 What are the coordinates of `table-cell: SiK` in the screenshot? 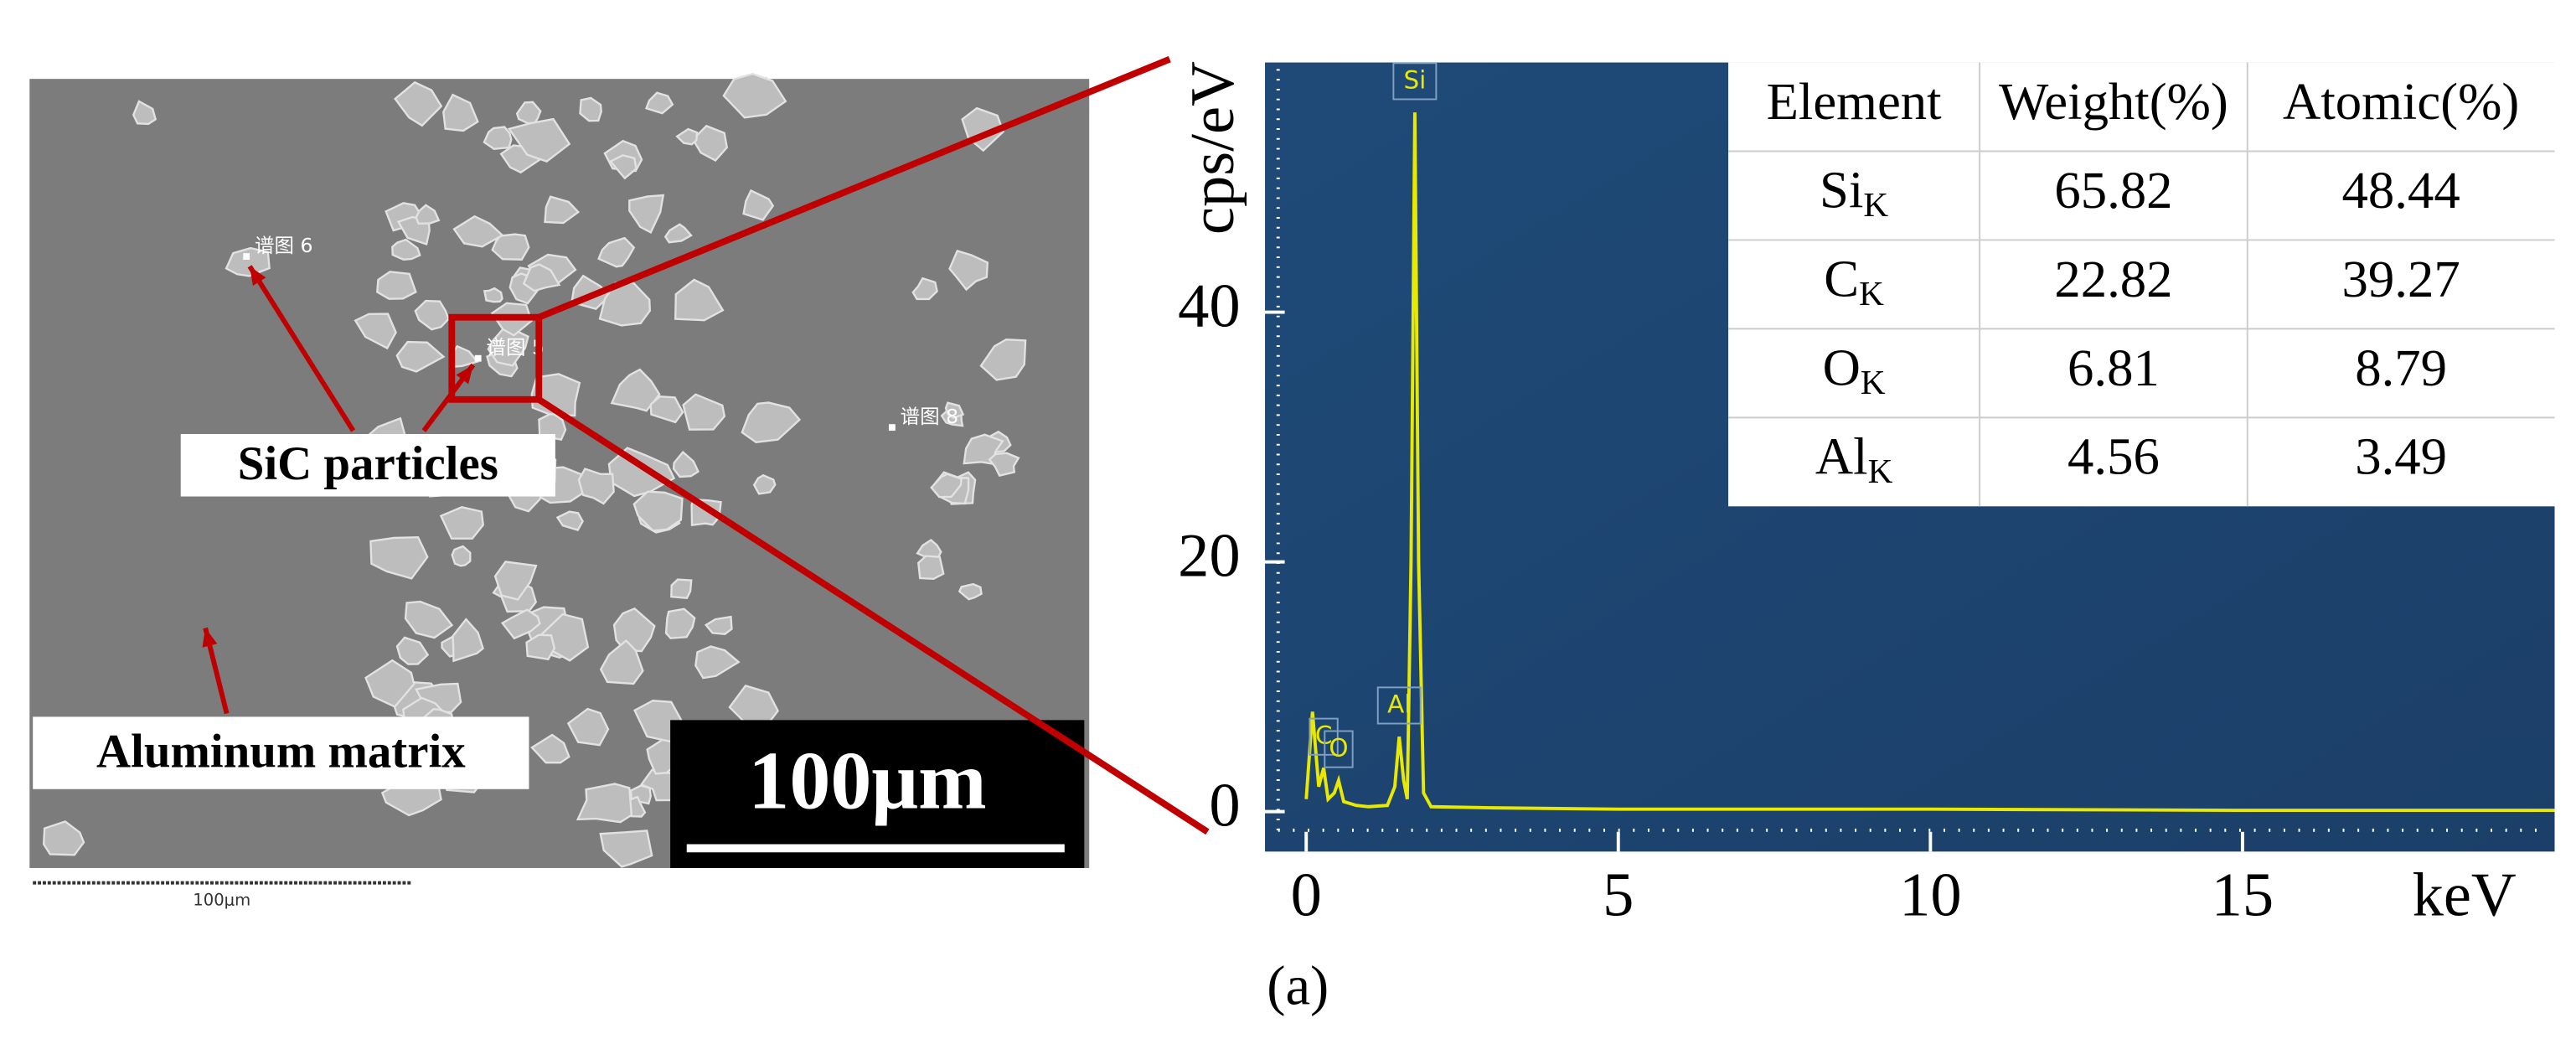 It's located at (1854, 193).